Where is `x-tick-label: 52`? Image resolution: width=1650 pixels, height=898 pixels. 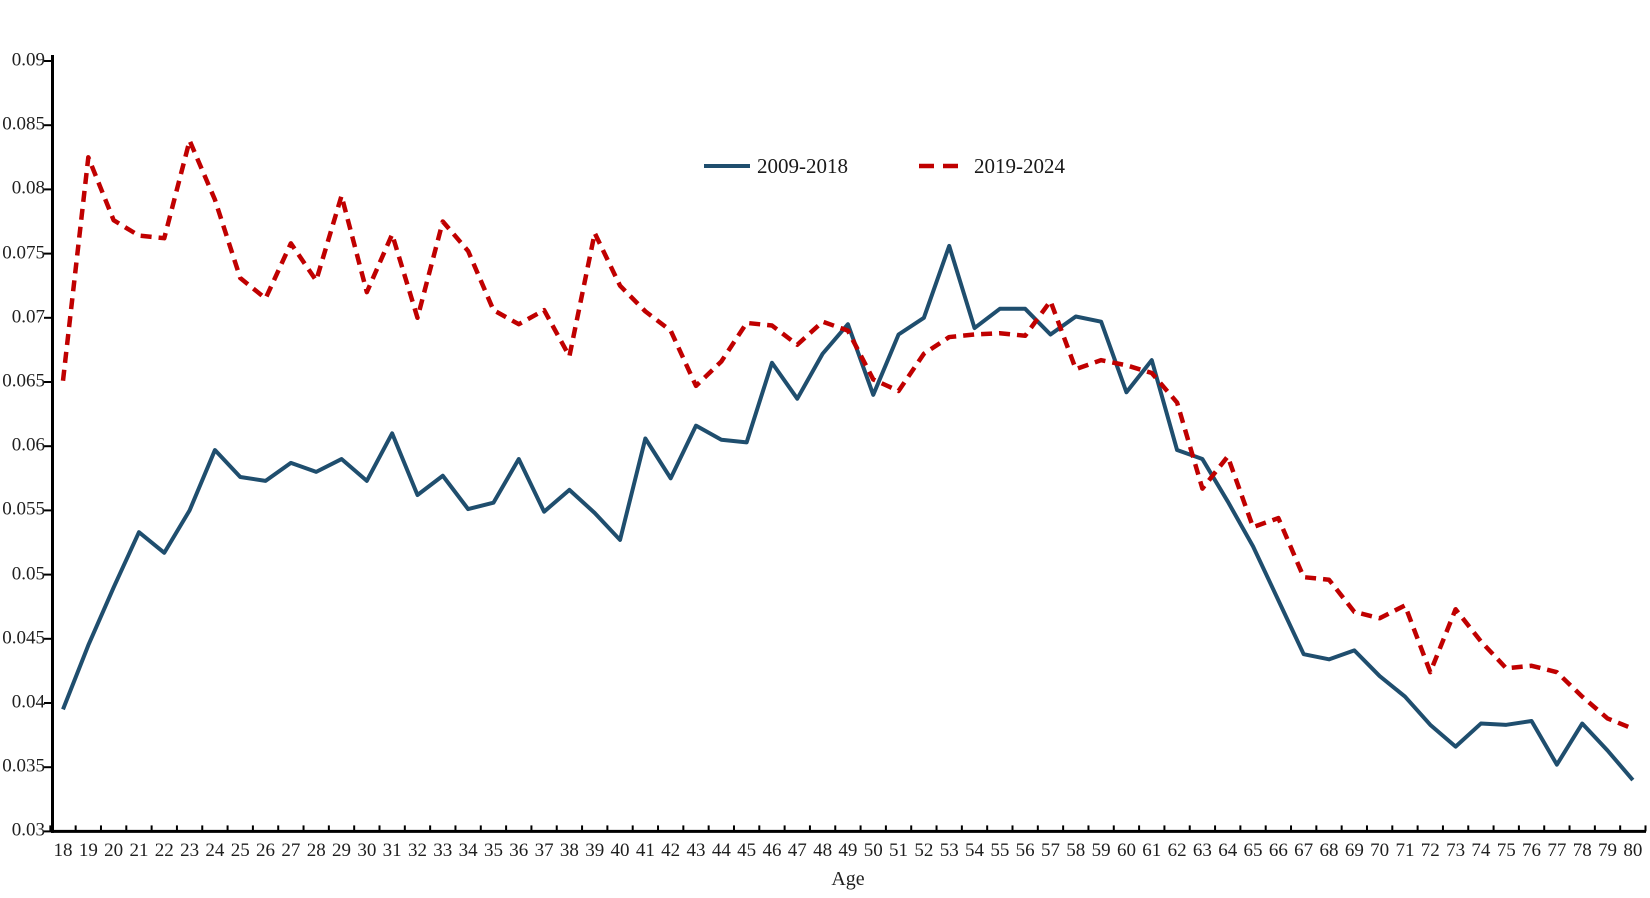 x-tick-label: 52 is located at coordinates (924, 850).